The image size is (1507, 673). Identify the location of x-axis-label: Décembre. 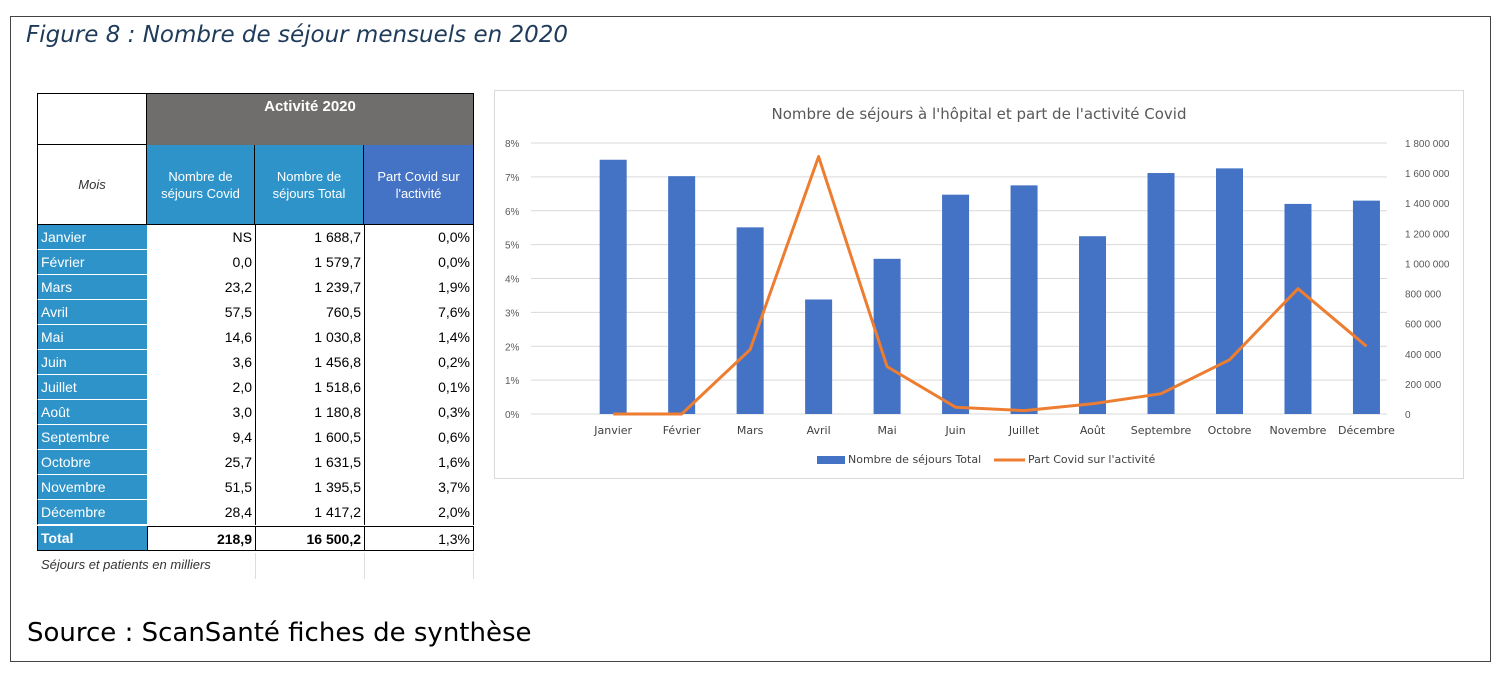
(1366, 430).